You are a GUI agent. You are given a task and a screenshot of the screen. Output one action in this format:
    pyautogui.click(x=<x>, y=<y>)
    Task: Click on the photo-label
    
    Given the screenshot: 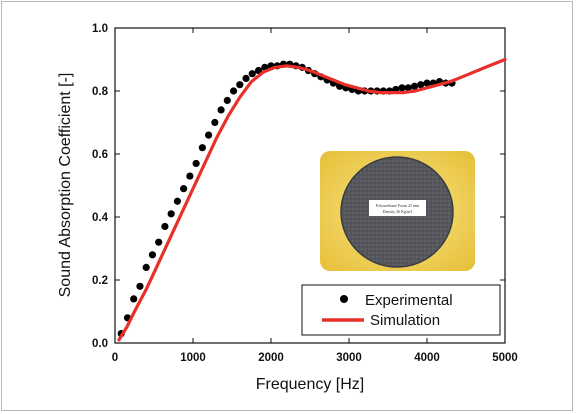 What is the action you would take?
    pyautogui.click(x=397, y=208)
    